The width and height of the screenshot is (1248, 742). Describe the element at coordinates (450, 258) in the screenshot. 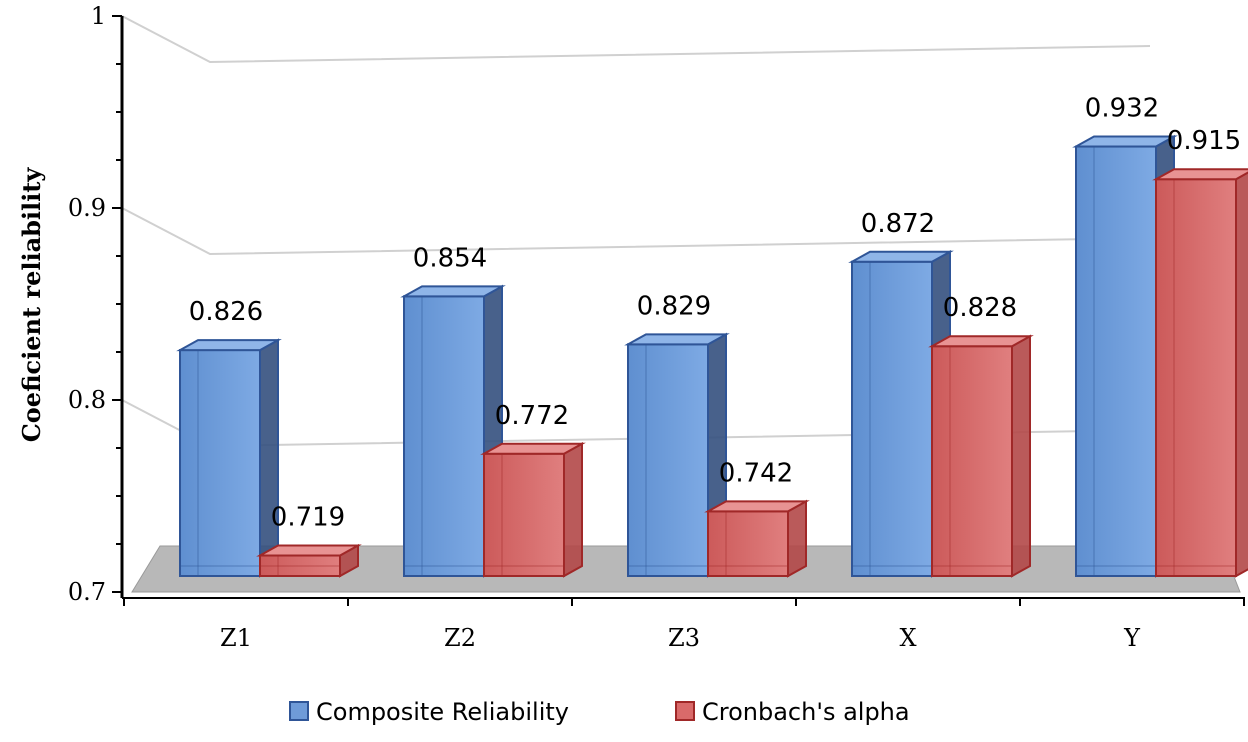

I see `data-label: 0.854` at that location.